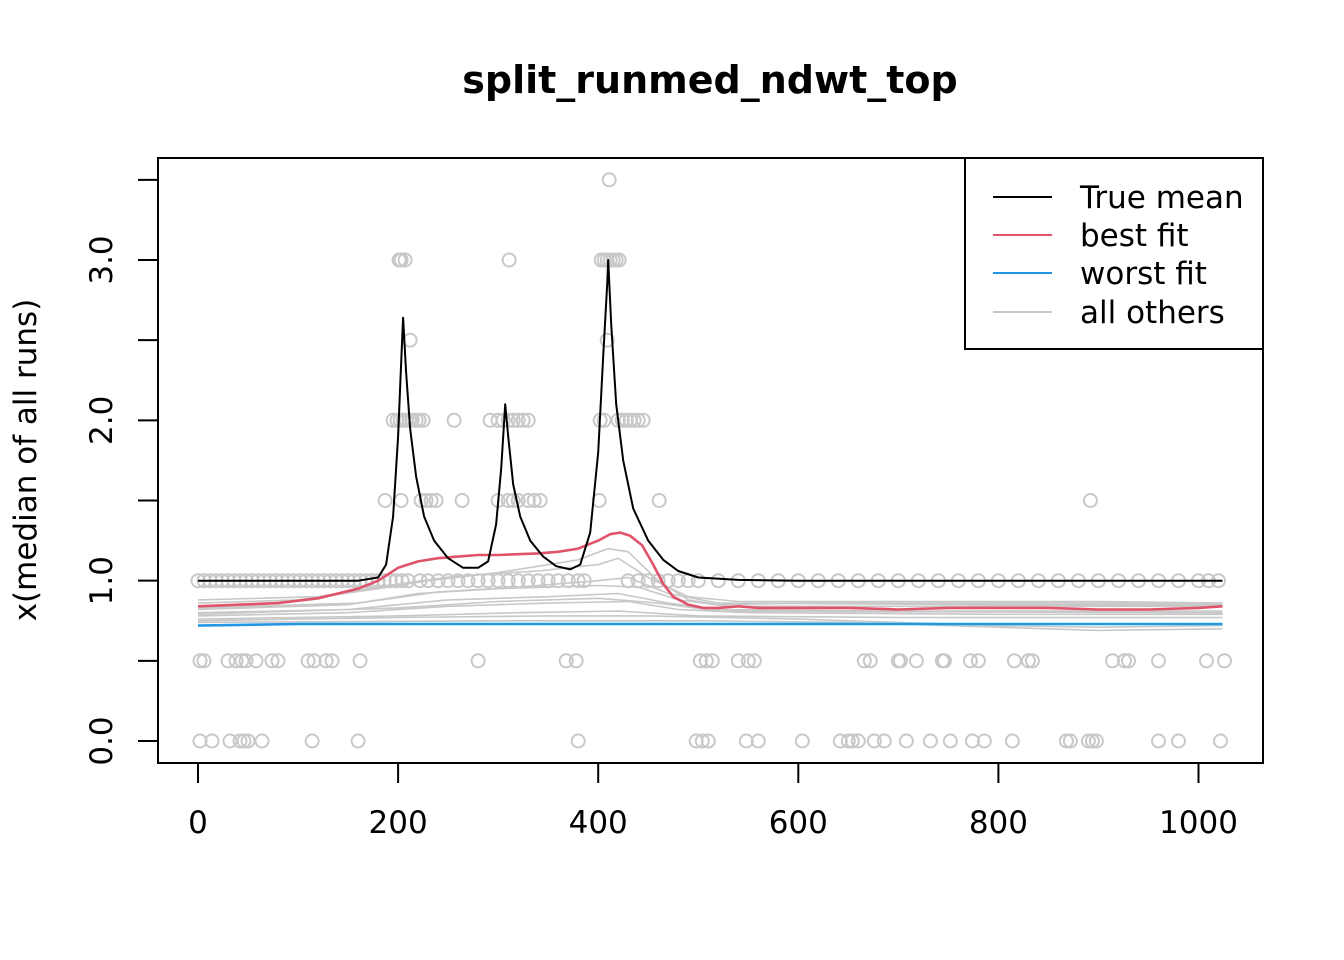 This screenshot has height=960, width=1344. I want to click on chart-title: split_runmed_ndwt_top, so click(709, 80).